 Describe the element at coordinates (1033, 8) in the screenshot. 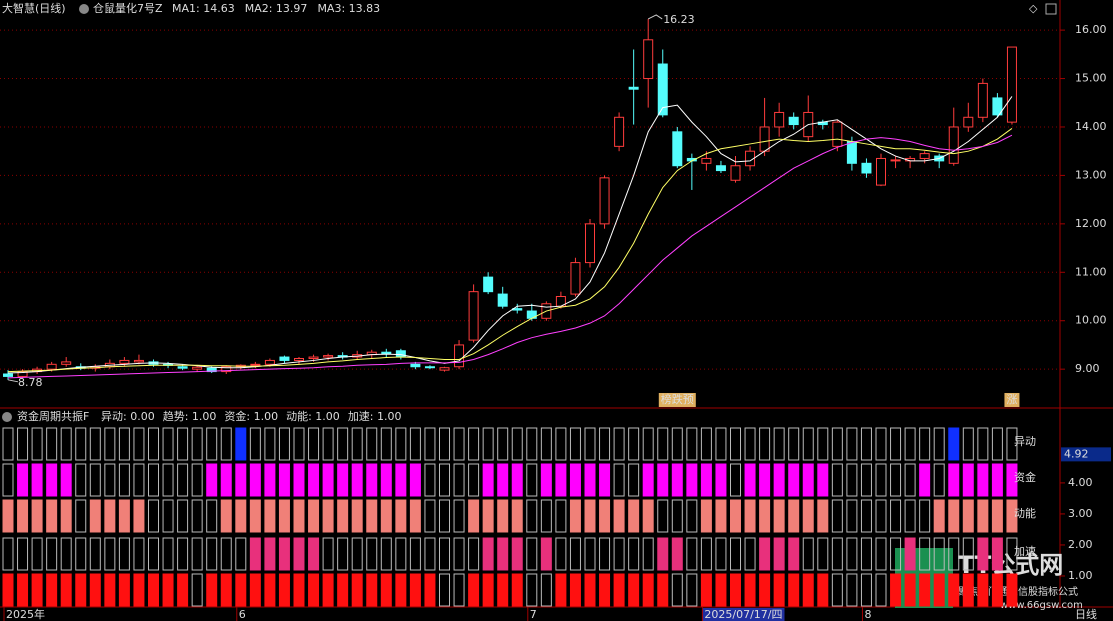

I see `diamond-icon: ◇` at that location.